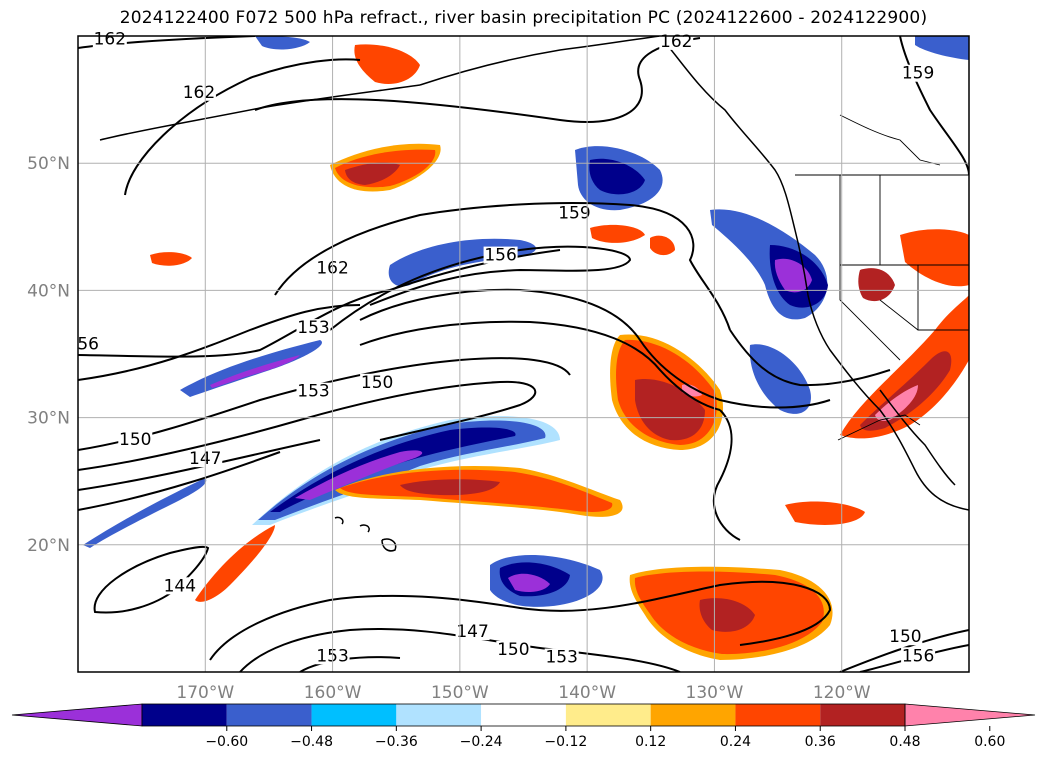  Describe the element at coordinates (48, 546) in the screenshot. I see `latitude-tick-label: 20°N` at that location.